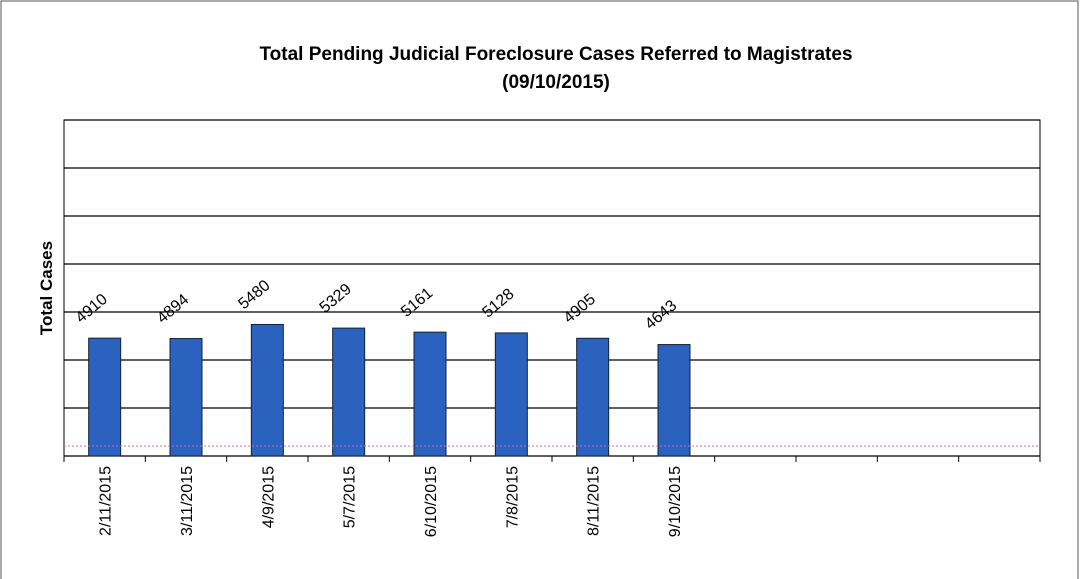 The width and height of the screenshot is (1080, 579). What do you see at coordinates (106, 501) in the screenshot?
I see `x-tick-label: 2/11/2015` at bounding box center [106, 501].